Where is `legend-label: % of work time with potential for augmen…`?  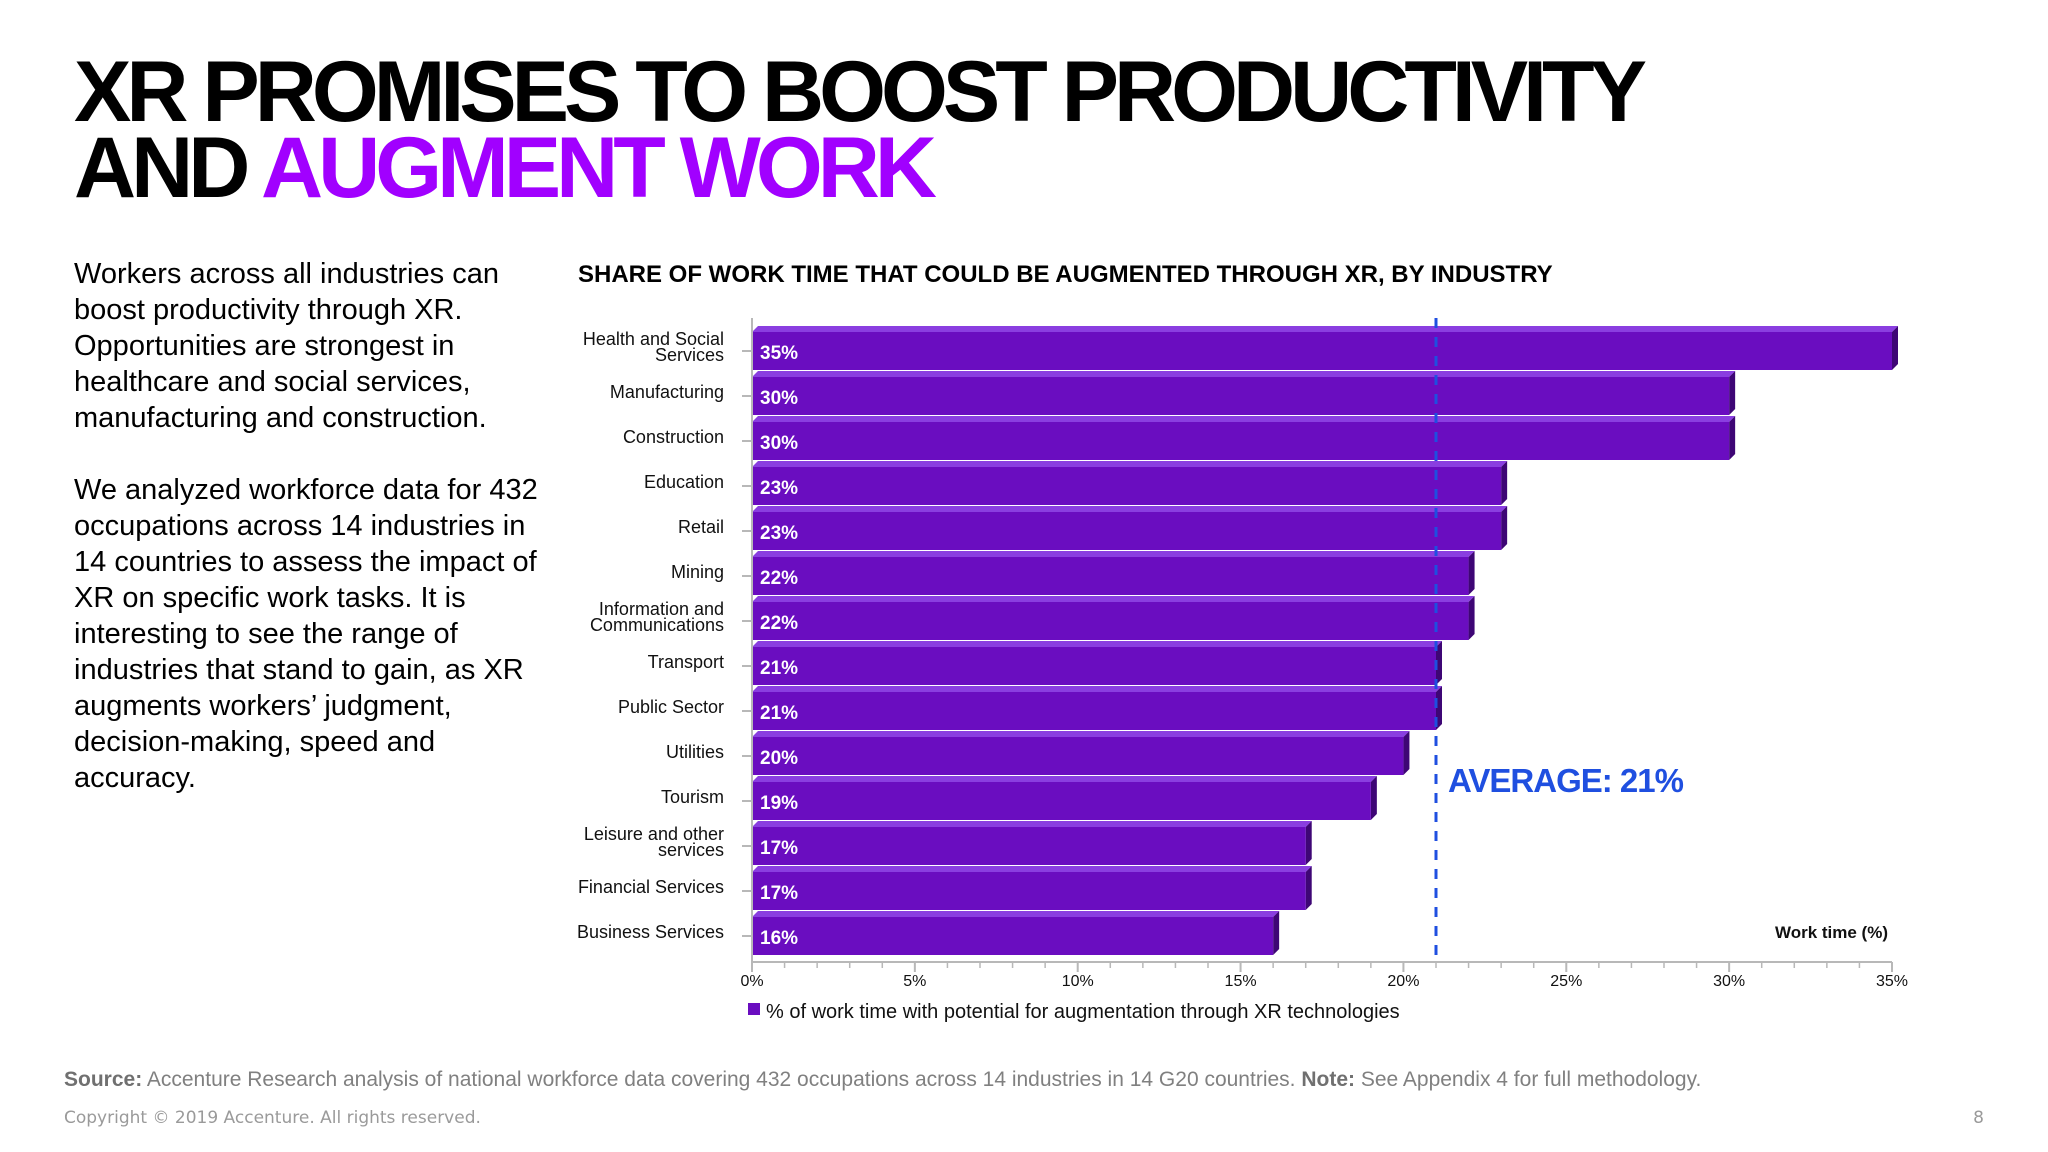 legend-label: % of work time with potential for augmen… is located at coordinates (1083, 1012).